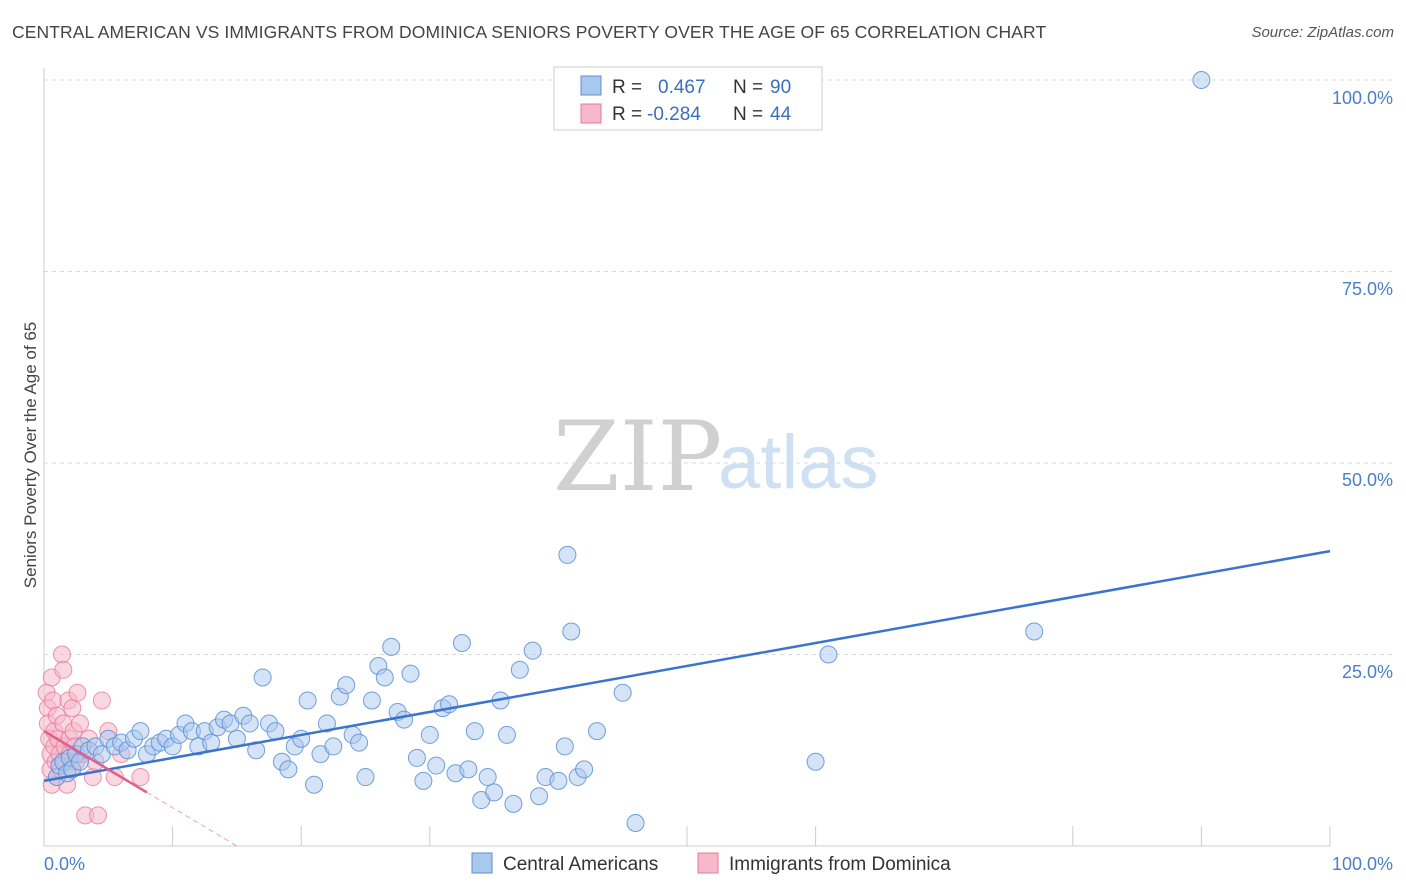 This screenshot has width=1406, height=892. What do you see at coordinates (580, 864) in the screenshot?
I see `series-legend-label-blue: Central Americans` at bounding box center [580, 864].